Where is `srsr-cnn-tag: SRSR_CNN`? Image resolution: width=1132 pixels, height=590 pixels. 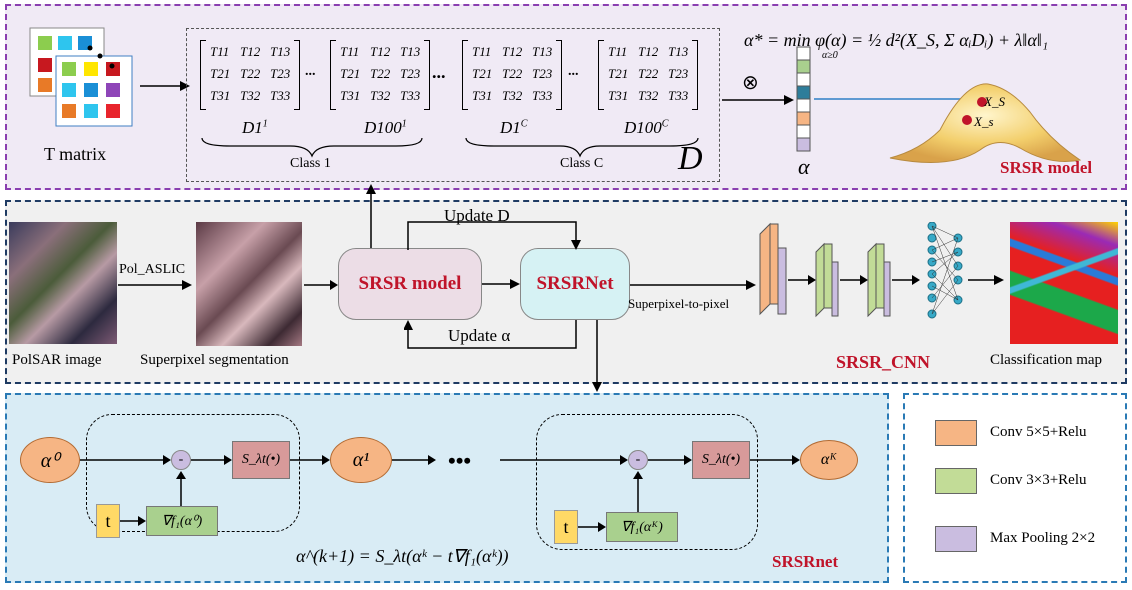 srsr-cnn-tag: SRSR_CNN is located at coordinates (883, 362).